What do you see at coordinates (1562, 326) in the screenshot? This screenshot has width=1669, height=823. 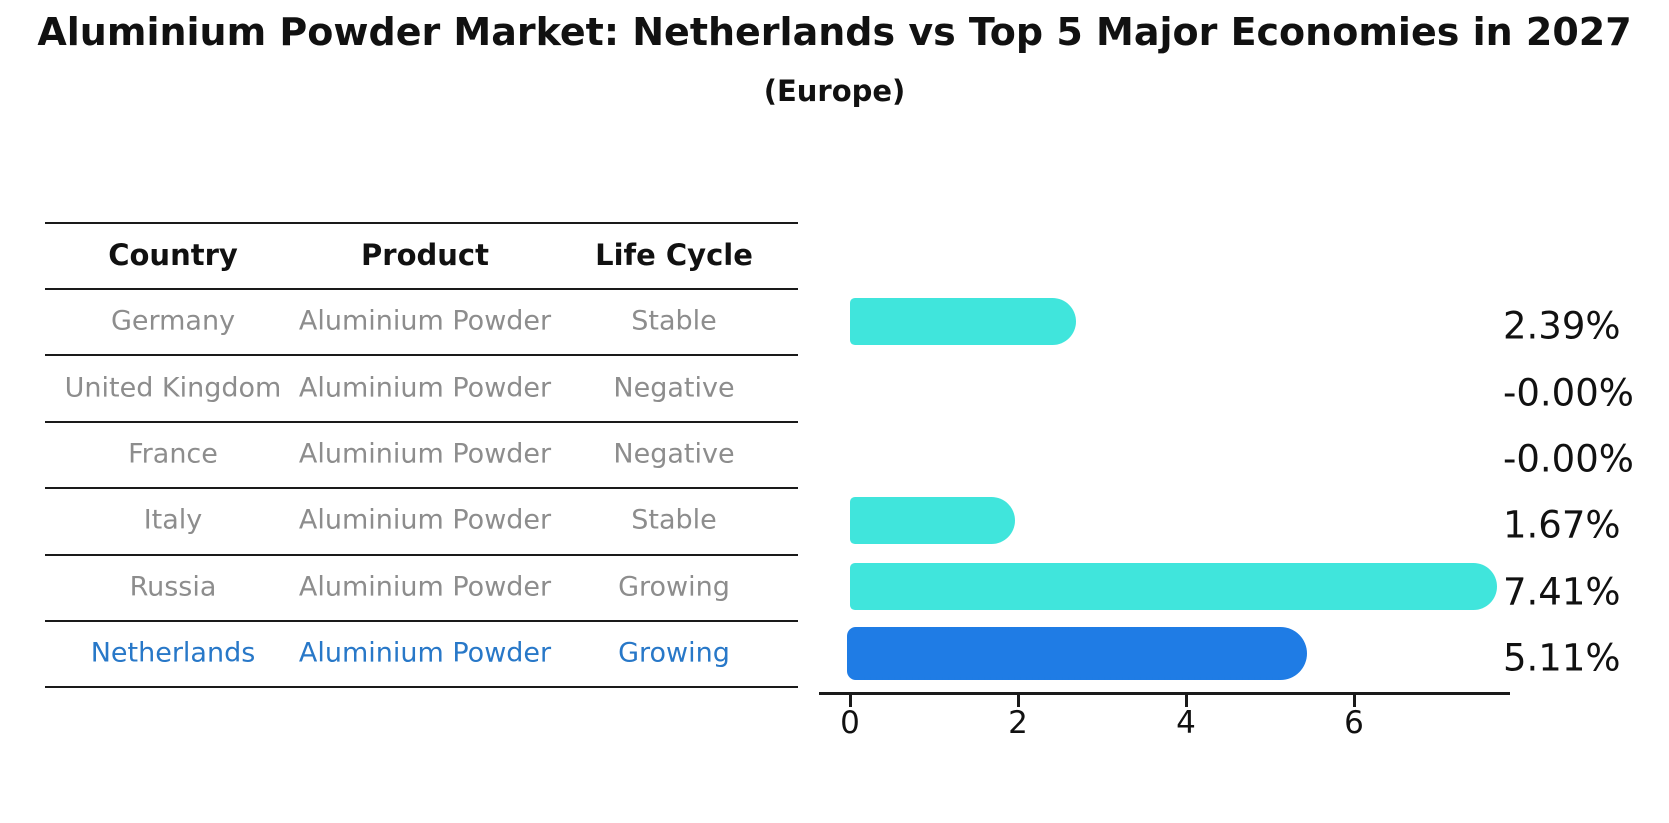 I see `value-label-germany: 2.39%` at bounding box center [1562, 326].